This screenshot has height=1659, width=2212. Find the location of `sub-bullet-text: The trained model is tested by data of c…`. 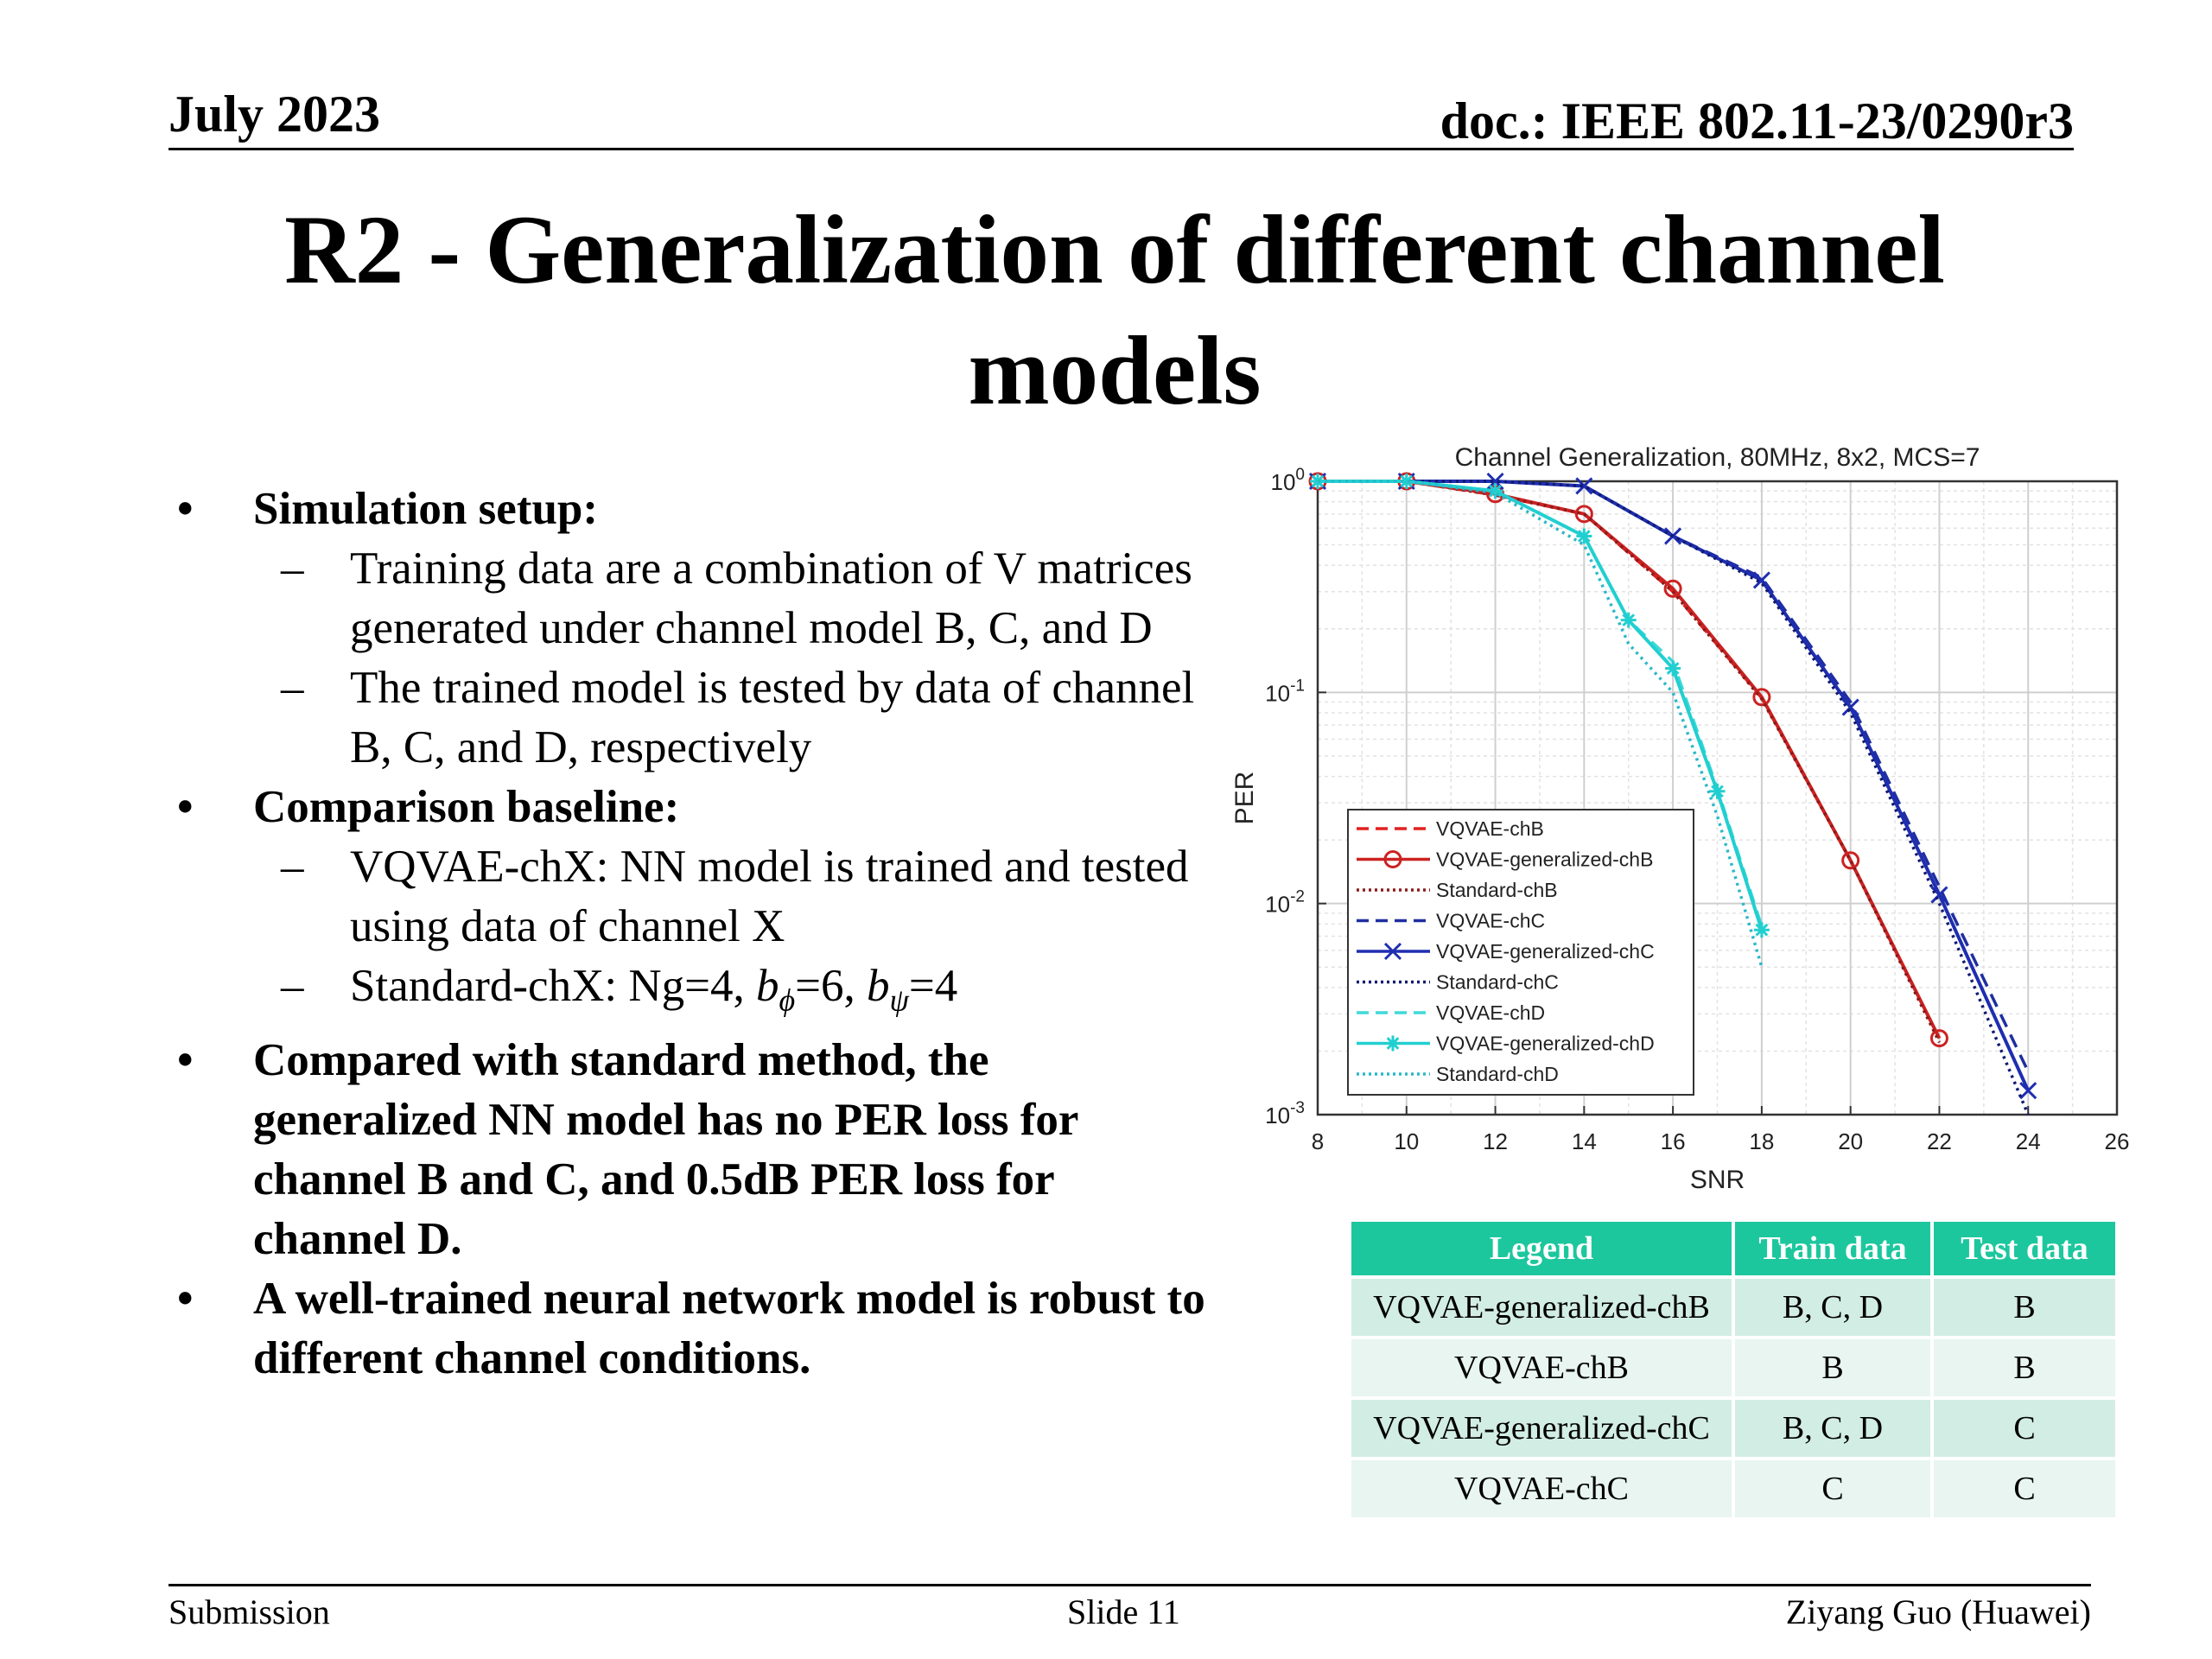

sub-bullet-text: The trained model is tested by data of c… is located at coordinates (772, 717).